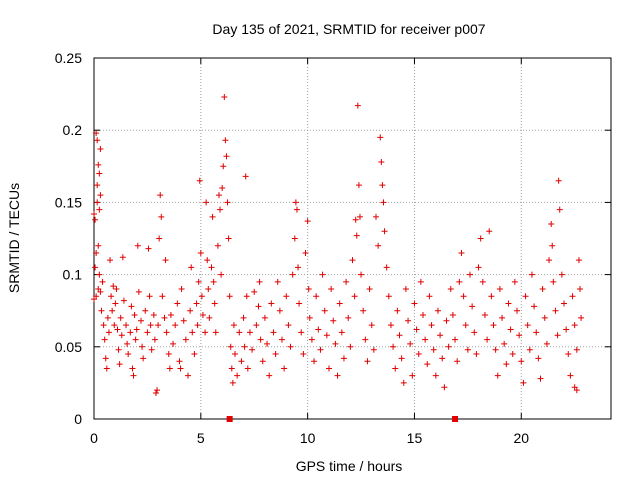 Image resolution: width=640 pixels, height=480 pixels. I want to click on y-tick-label: 0, so click(78, 419).